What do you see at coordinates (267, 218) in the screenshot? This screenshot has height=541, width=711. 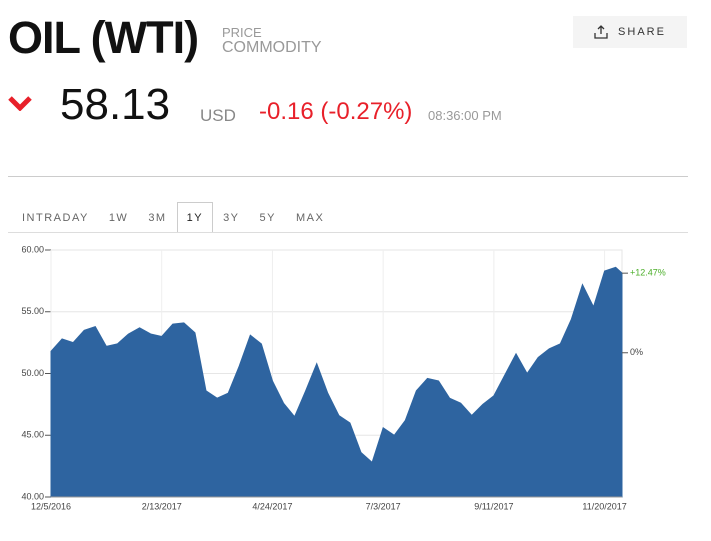 I see `range-tab: 5Y` at bounding box center [267, 218].